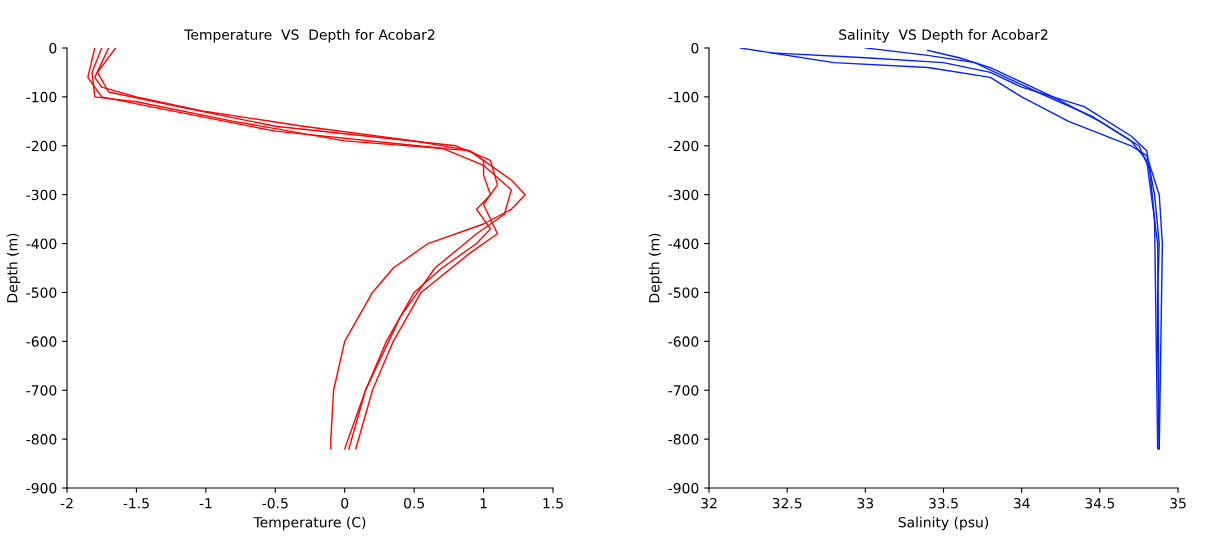 This screenshot has height=548, width=1205. What do you see at coordinates (943, 523) in the screenshot?
I see `x-axis-title: Salinity (psu)` at bounding box center [943, 523].